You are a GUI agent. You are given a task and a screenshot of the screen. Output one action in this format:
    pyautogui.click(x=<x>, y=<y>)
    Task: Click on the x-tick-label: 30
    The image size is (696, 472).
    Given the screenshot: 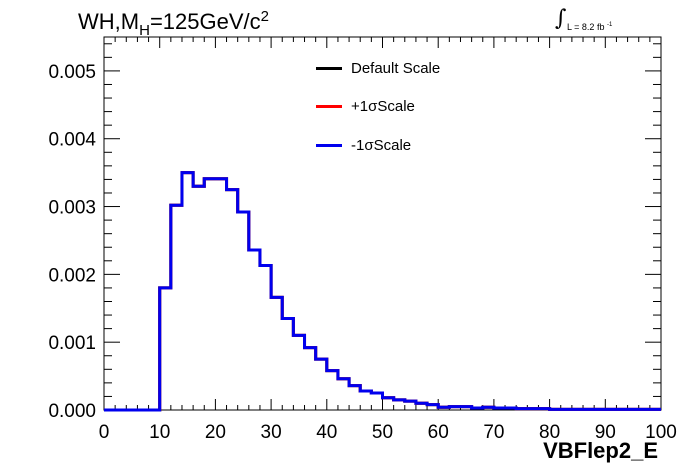 What is the action you would take?
    pyautogui.click(x=271, y=432)
    